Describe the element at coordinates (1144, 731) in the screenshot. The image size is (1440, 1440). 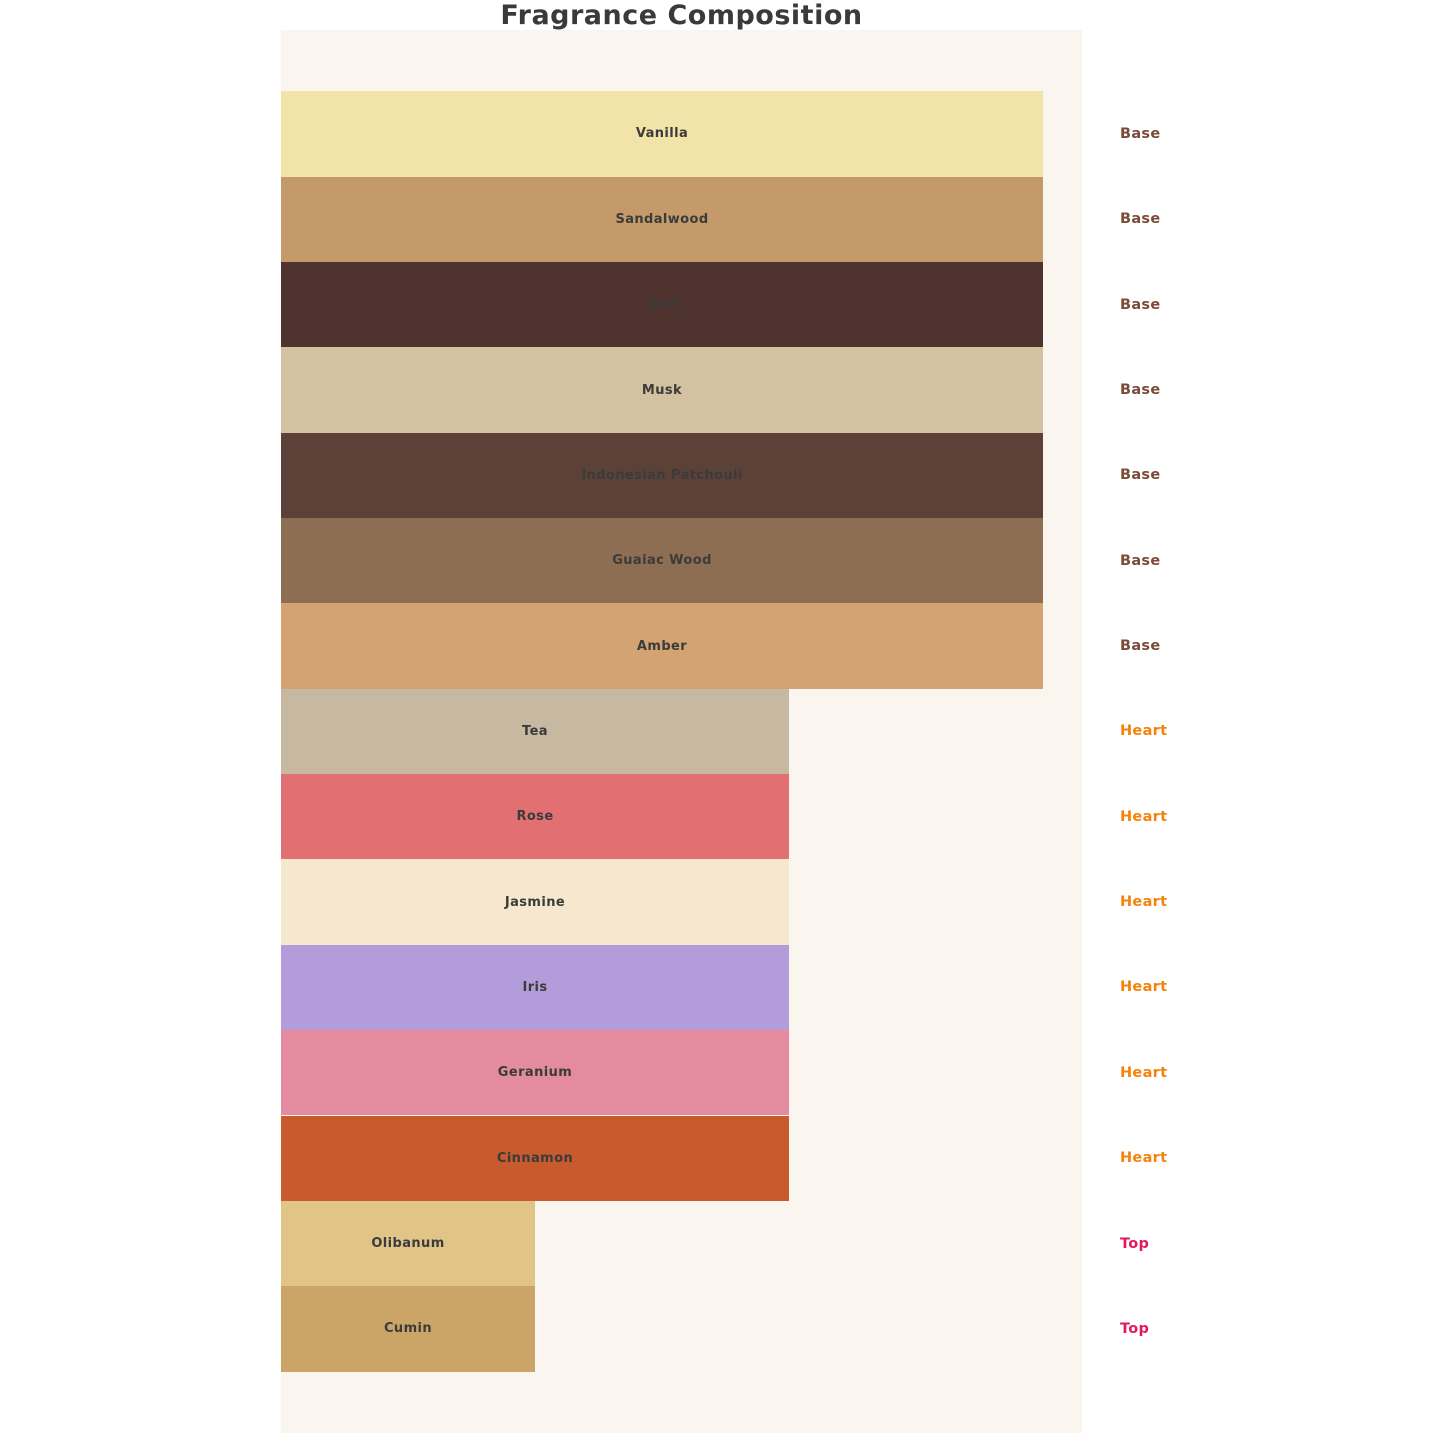
I see `group-label-heart-row-7: Heart` at that location.